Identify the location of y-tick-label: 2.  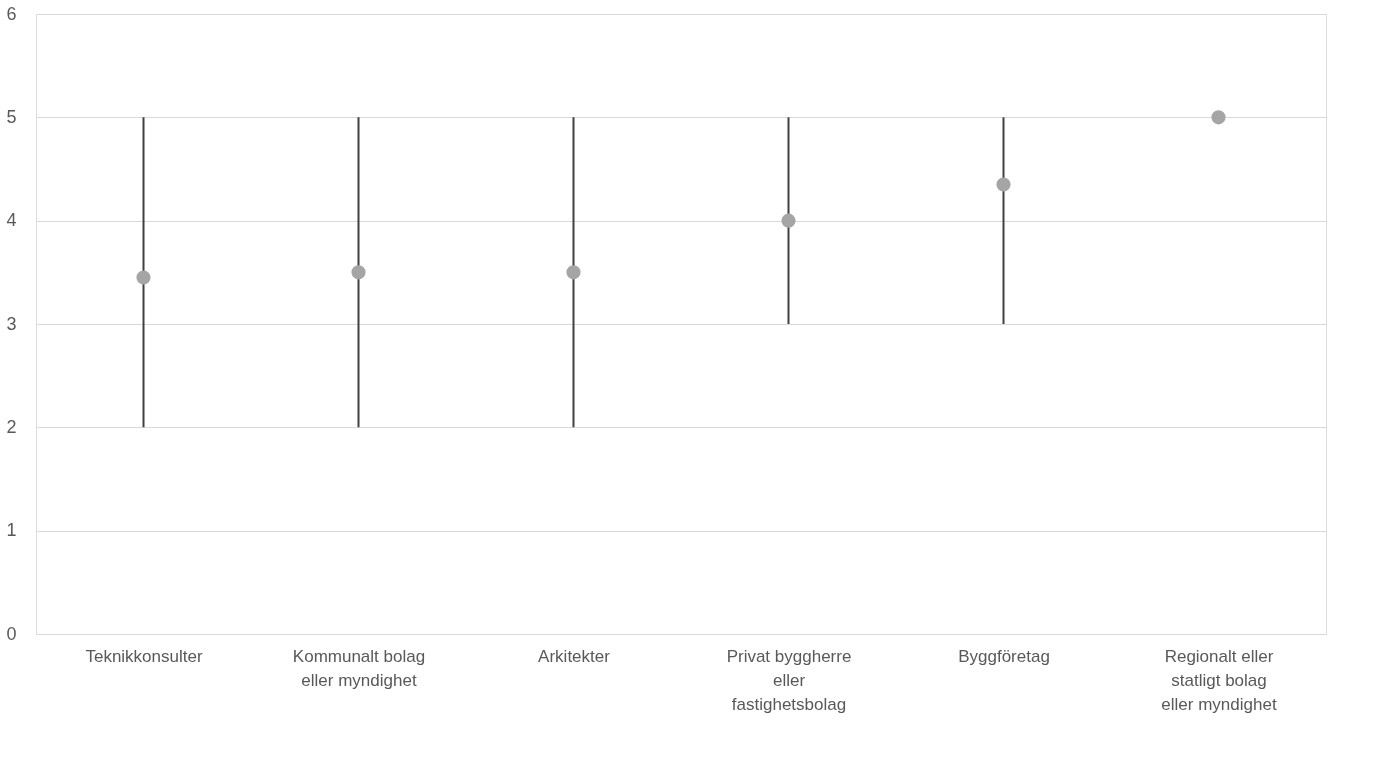
(11, 426).